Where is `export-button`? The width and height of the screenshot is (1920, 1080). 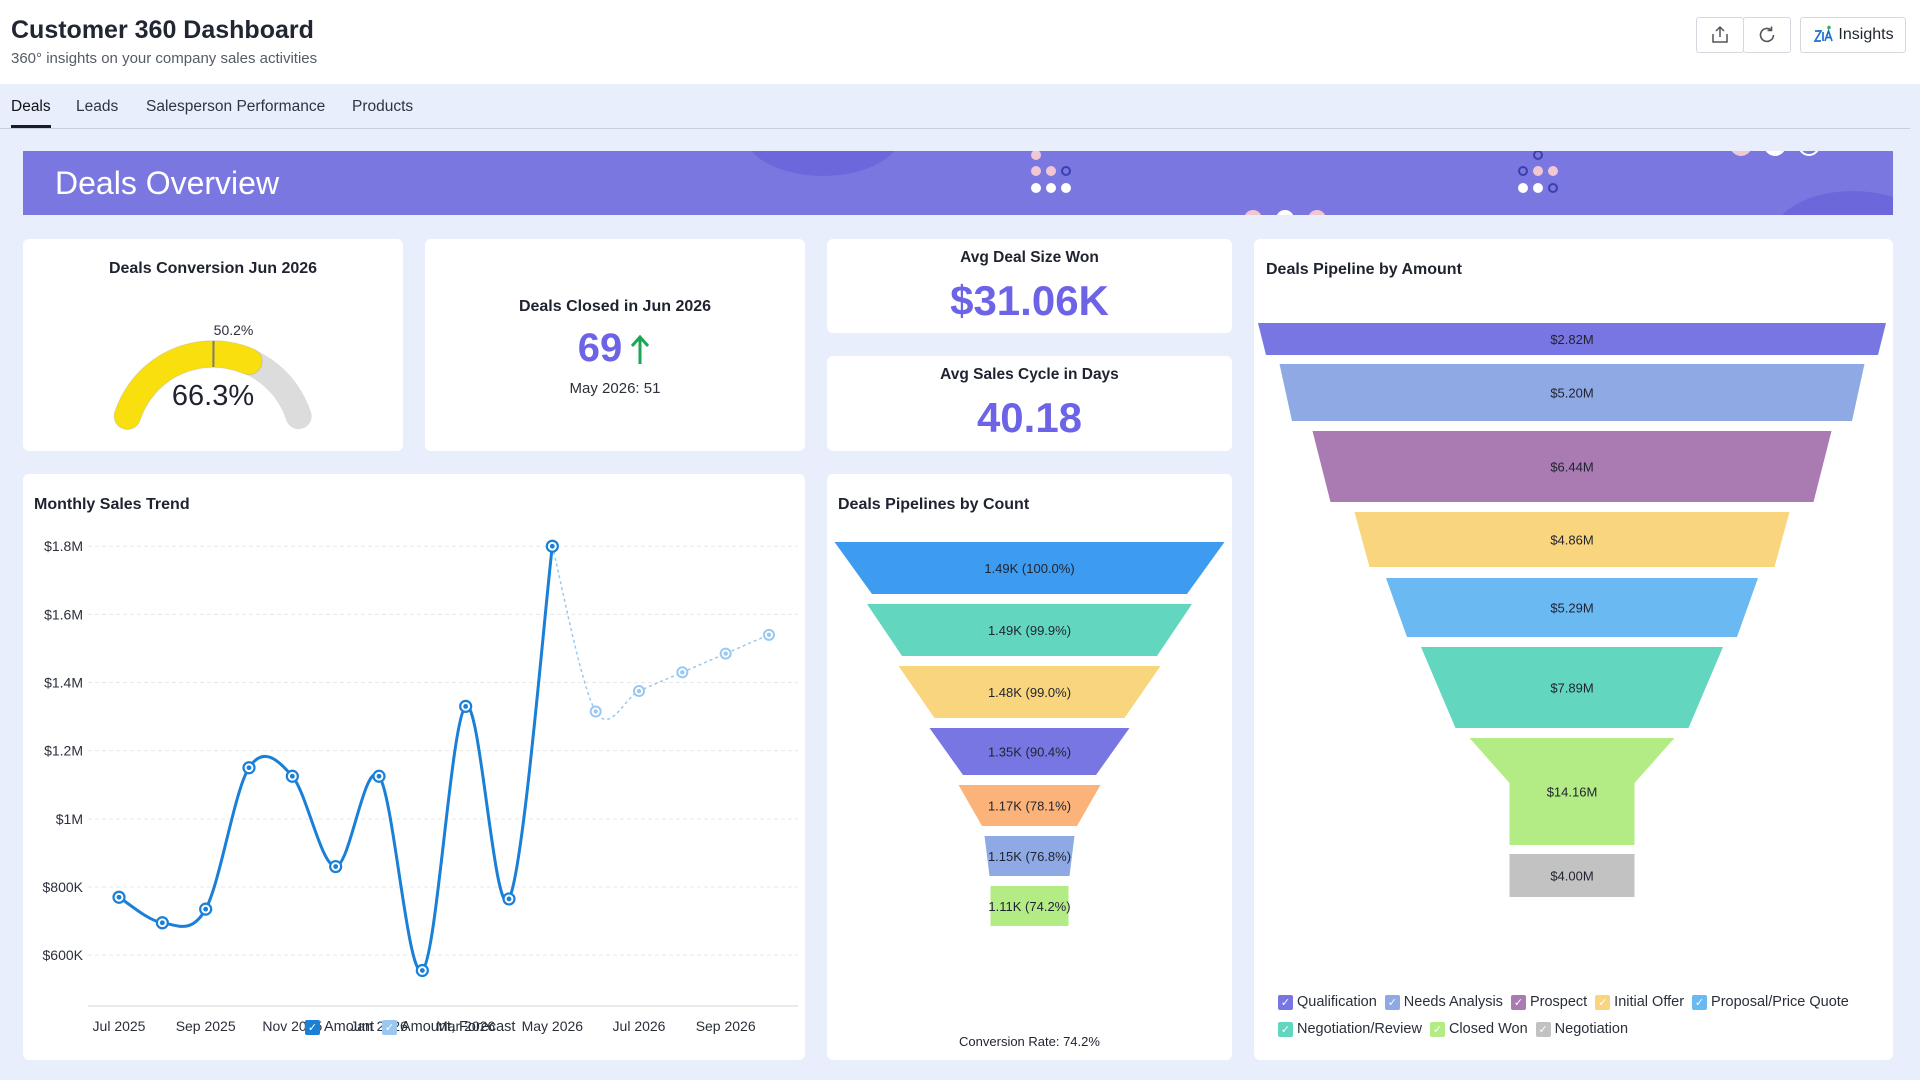
export-button is located at coordinates (1720, 35).